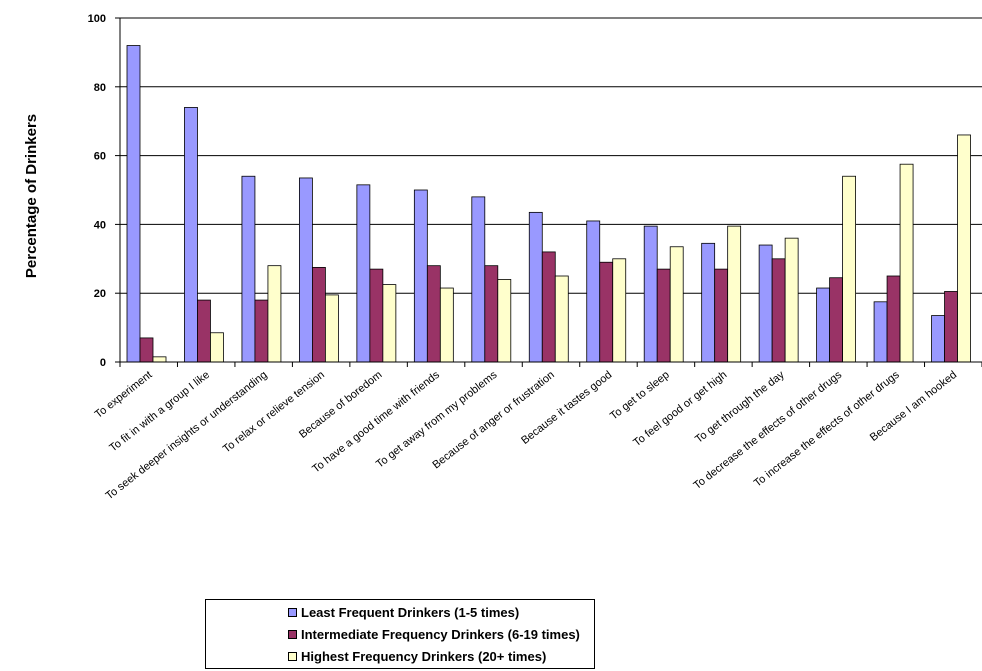 The height and width of the screenshot is (671, 982). Describe the element at coordinates (31, 196) in the screenshot. I see `y-axis-title: Percentage of Drinkers` at that location.